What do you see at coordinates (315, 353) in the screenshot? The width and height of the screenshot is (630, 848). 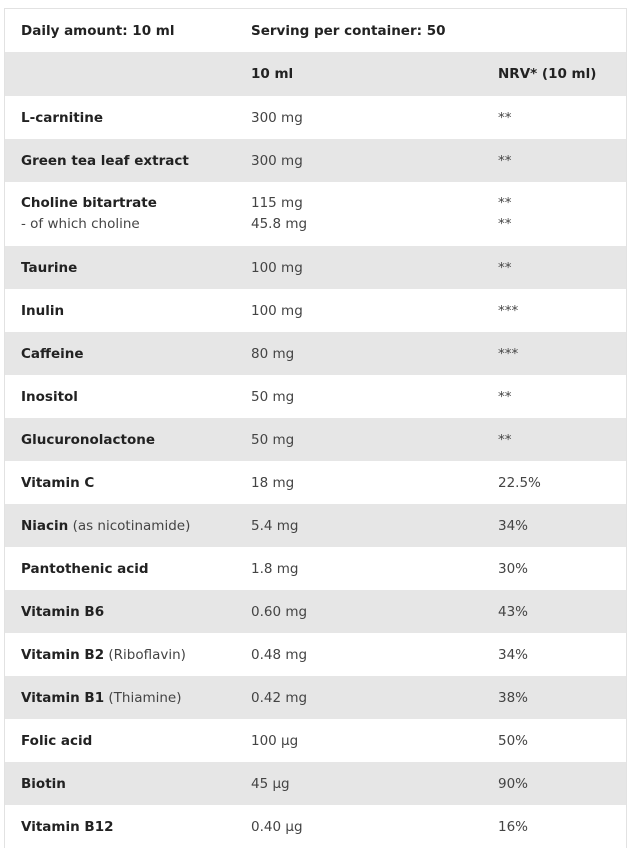 I see `table-row: Caffeine 80 mg ***` at bounding box center [315, 353].